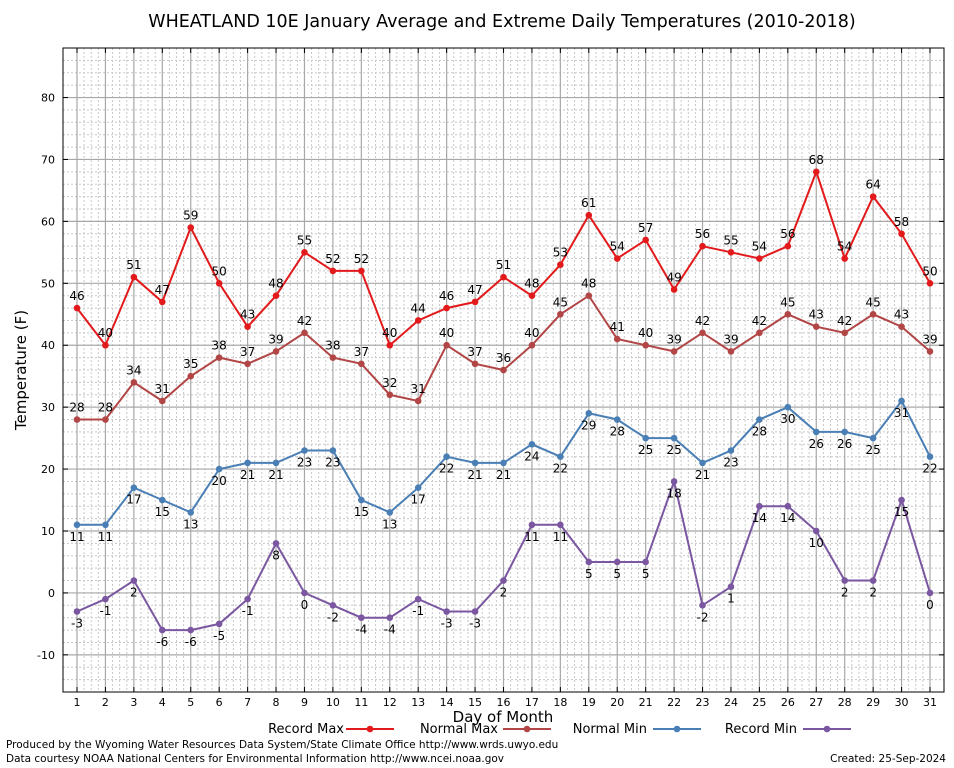  Describe the element at coordinates (637, 729) in the screenshot. I see `legend-item-normal-min: Normal Min` at that location.